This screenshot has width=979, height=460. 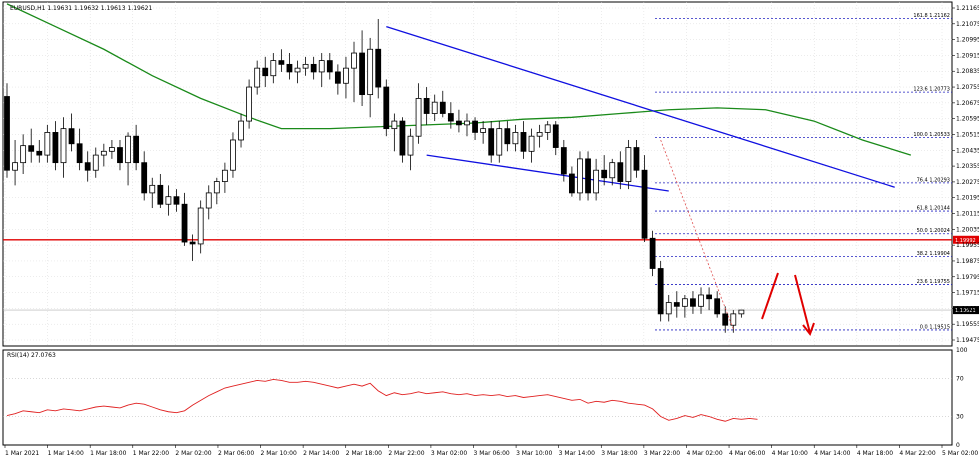 I want to click on x-tick-label: 3 Mar 06:00, so click(x=492, y=453).